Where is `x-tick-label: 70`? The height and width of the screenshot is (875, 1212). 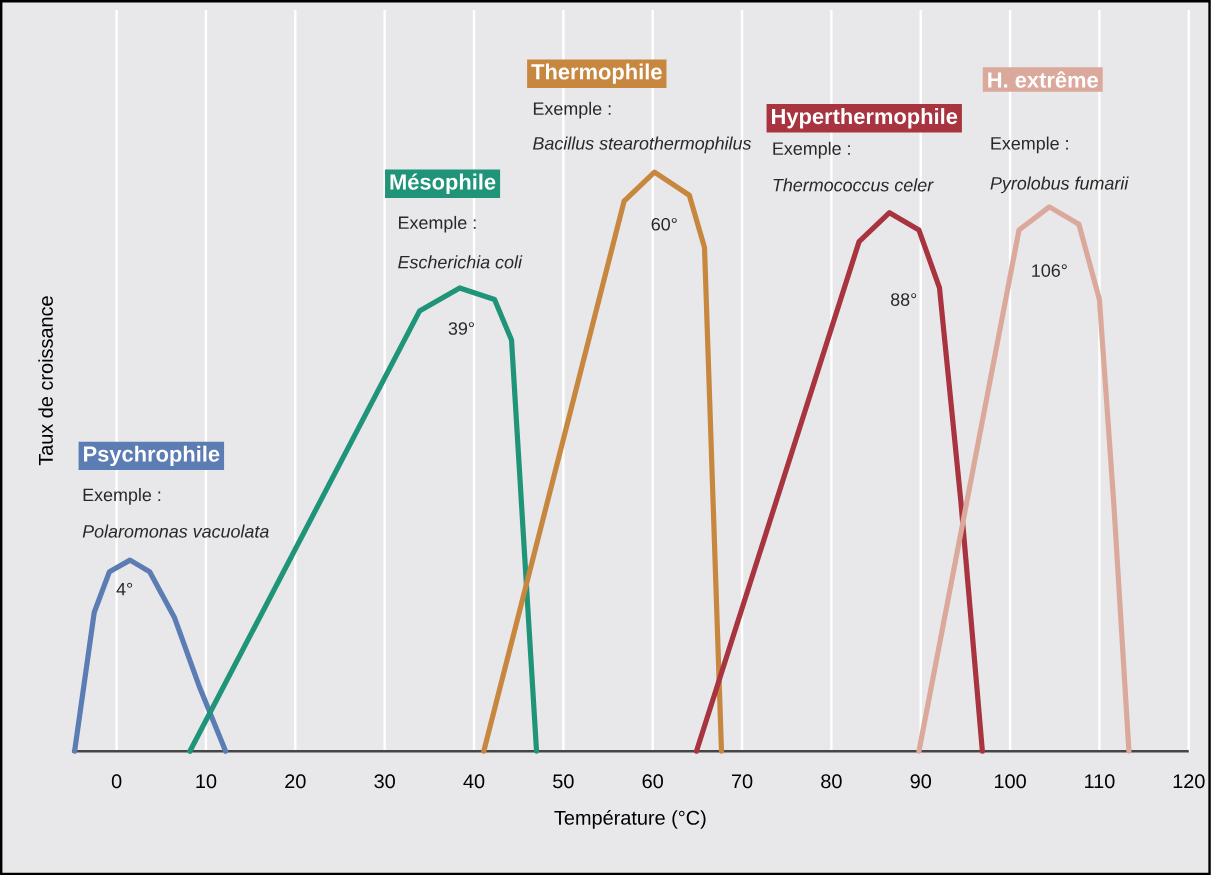
x-tick-label: 70 is located at coordinates (742, 781).